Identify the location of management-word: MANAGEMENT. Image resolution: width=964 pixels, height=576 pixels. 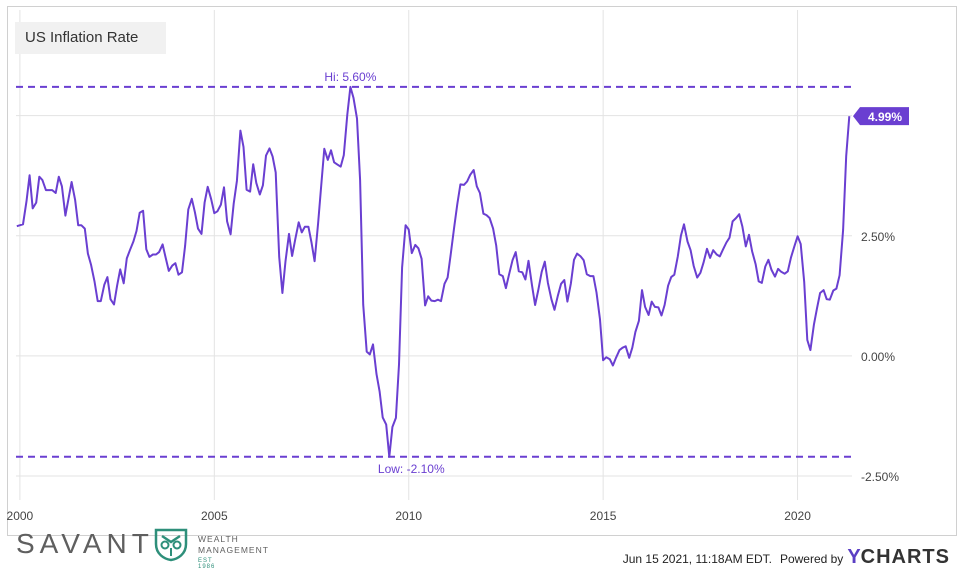
(233, 550).